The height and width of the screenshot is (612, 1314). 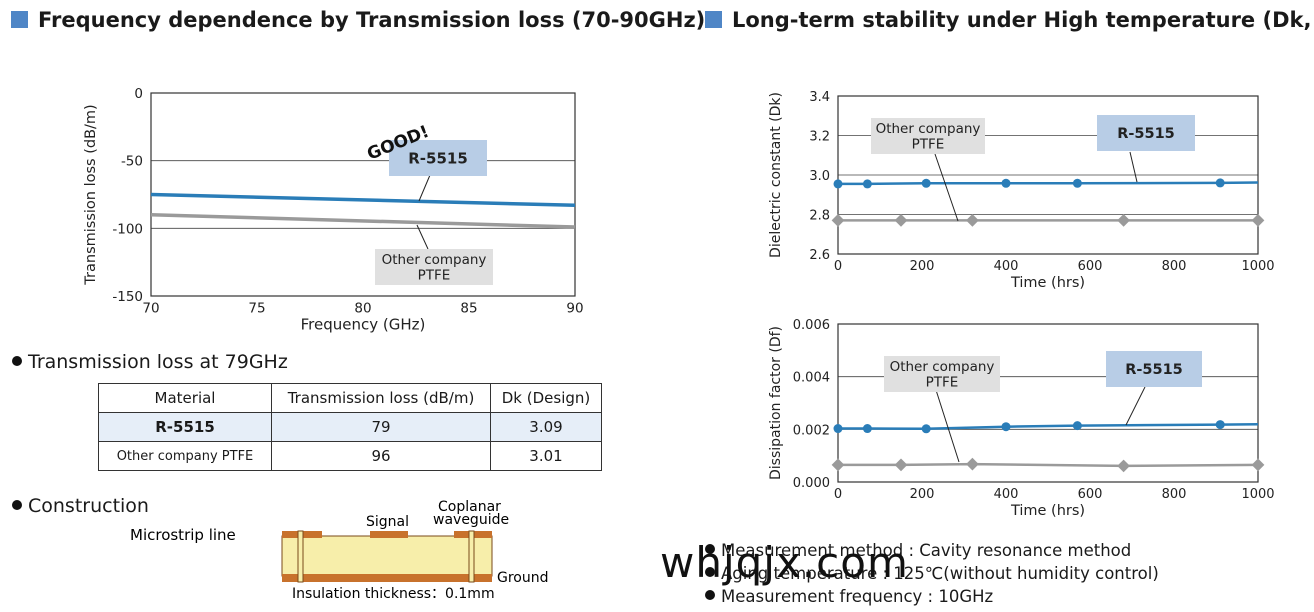 I want to click on x-tick-label: 600, so click(x=1090, y=266).